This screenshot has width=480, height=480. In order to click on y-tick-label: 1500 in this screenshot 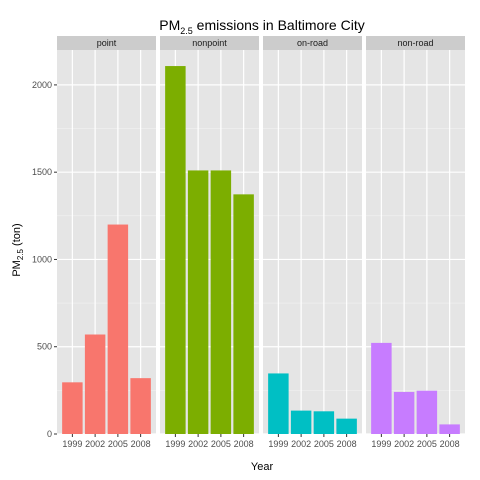, I will do `click(42, 172)`.